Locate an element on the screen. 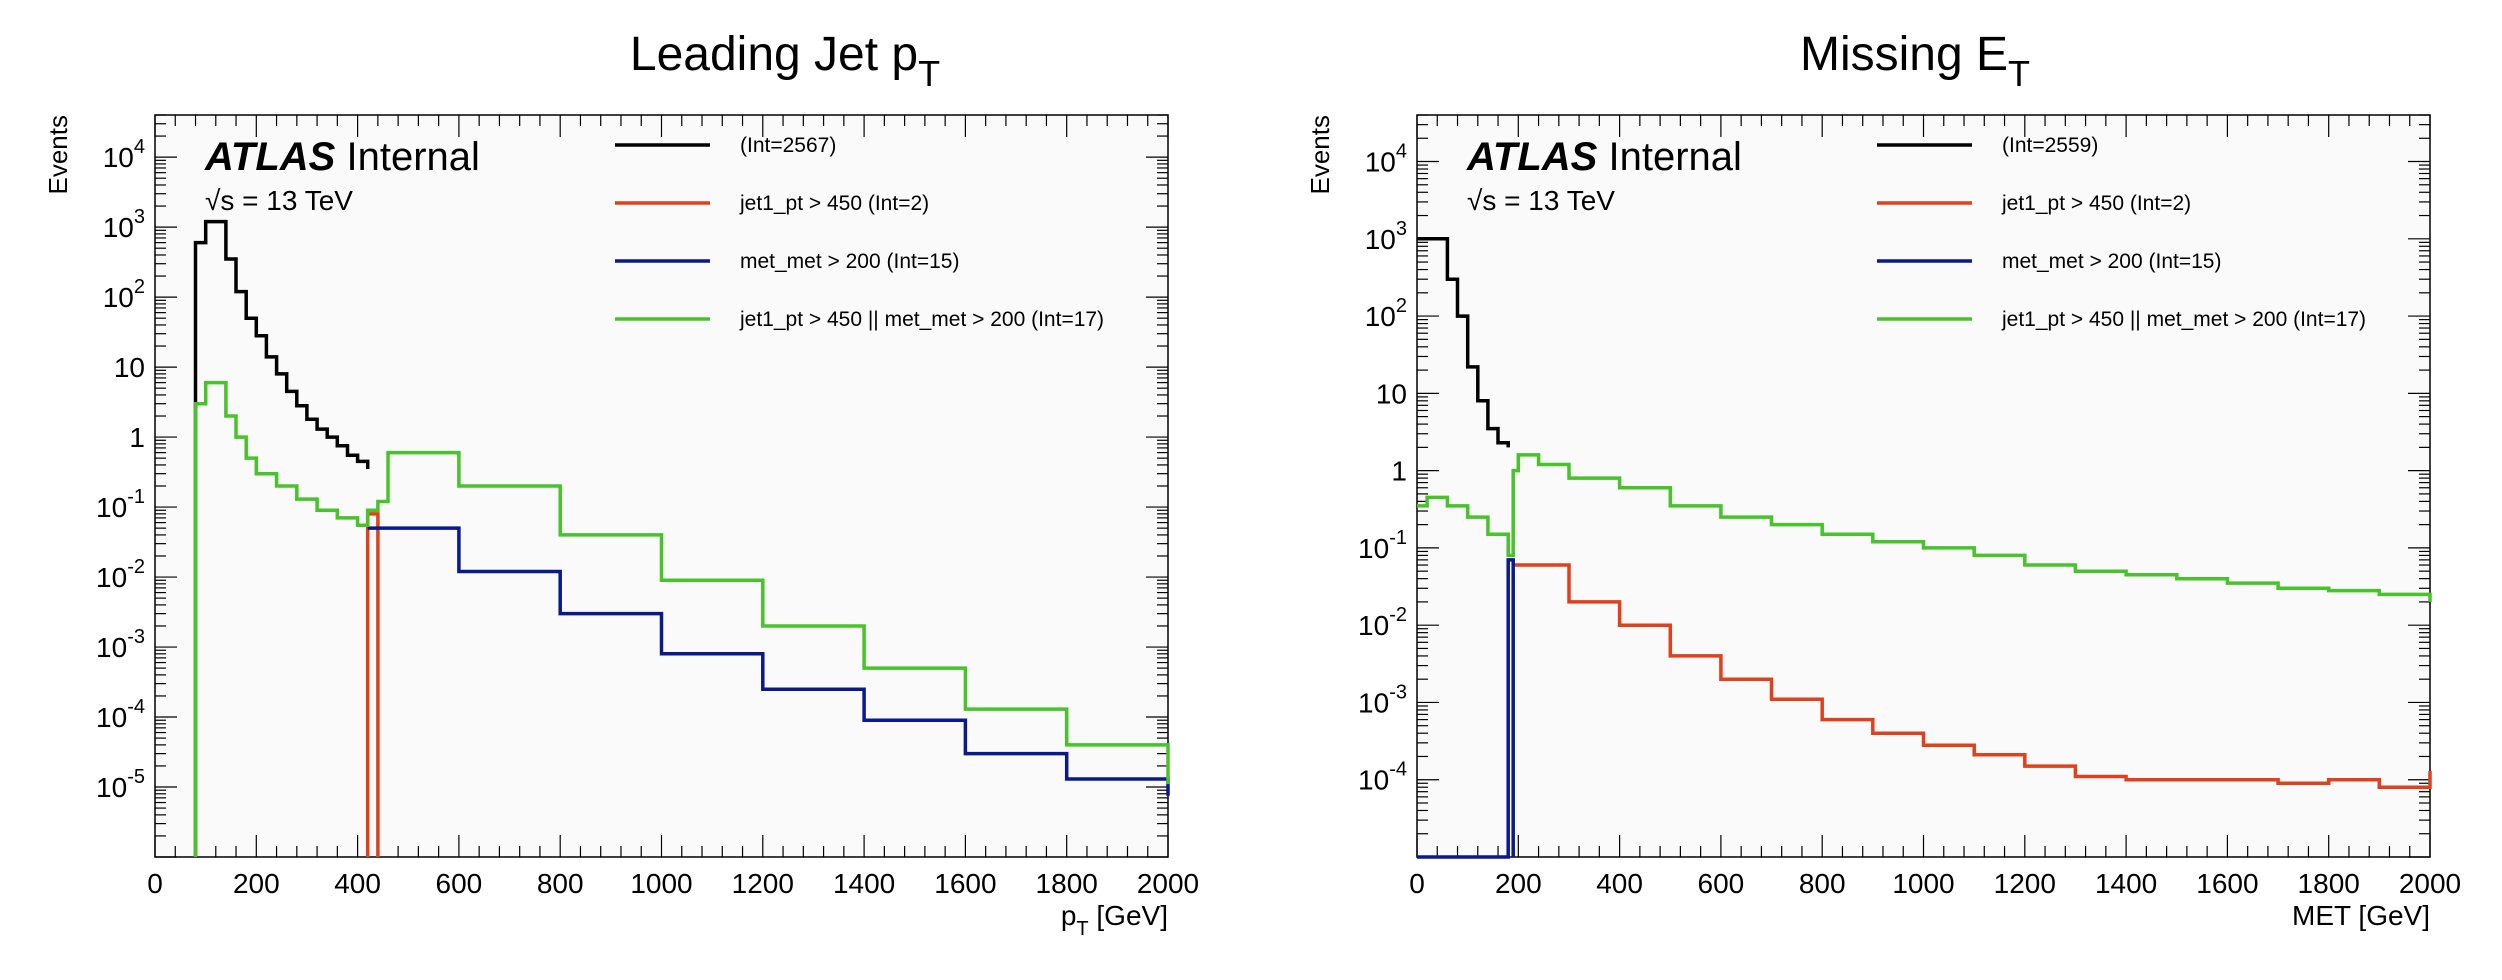 This screenshot has width=2502, height=980. y-tick-label: 10⁻⁵ is located at coordinates (120, 784).